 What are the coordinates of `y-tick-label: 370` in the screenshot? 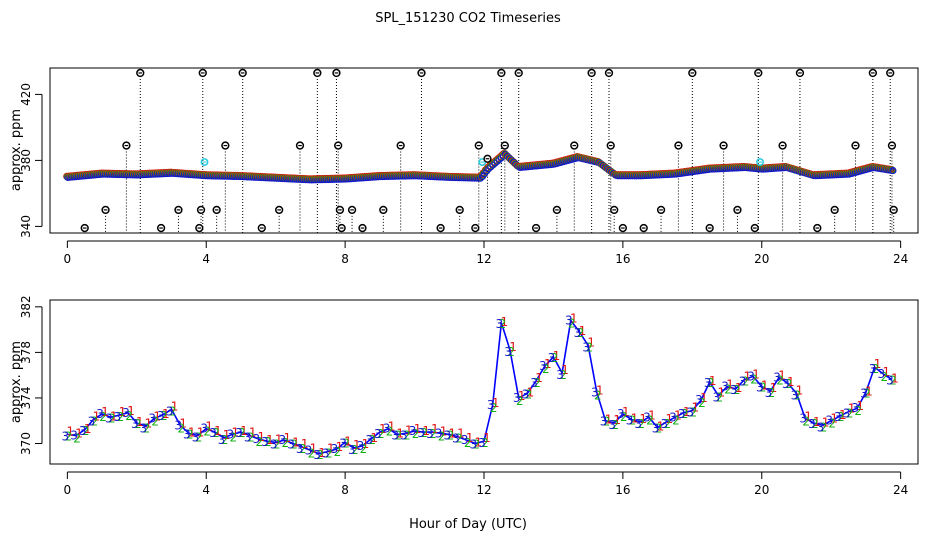 It's located at (26, 443).